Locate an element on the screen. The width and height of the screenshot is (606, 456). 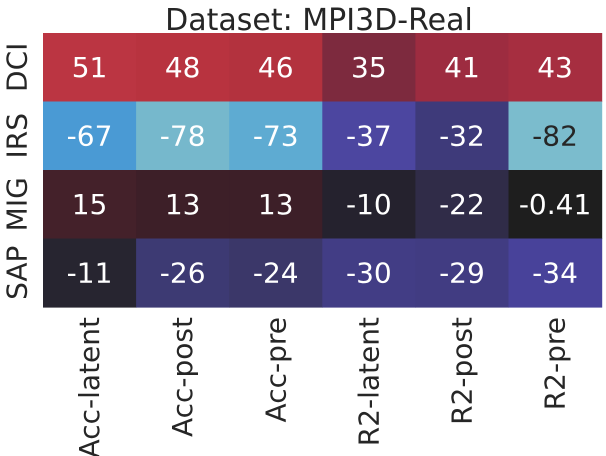
heatmap-cell-irs-r2-post is located at coordinates (462, 136).